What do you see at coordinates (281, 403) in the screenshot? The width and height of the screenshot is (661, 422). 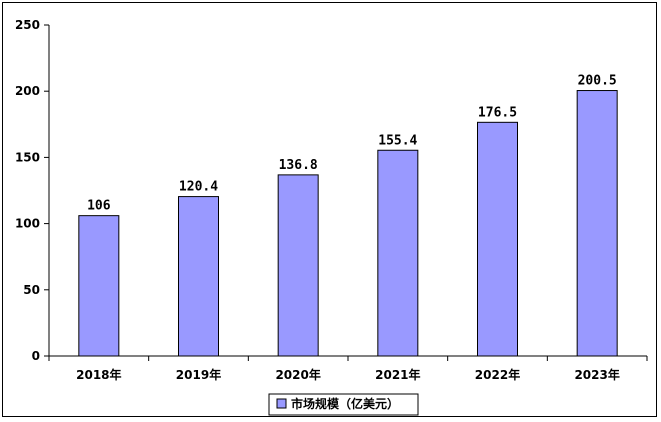 I see `legend-swatch` at bounding box center [281, 403].